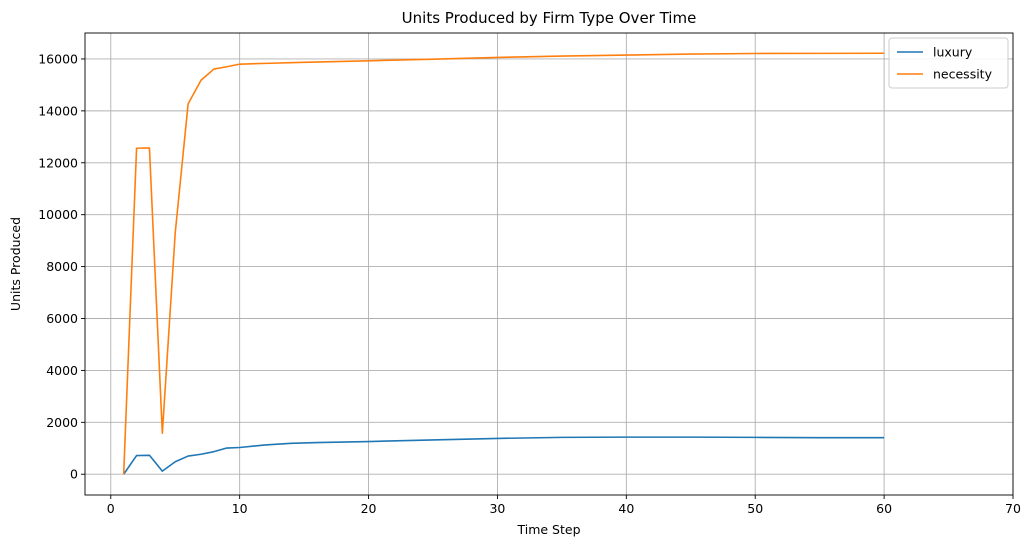  What do you see at coordinates (953, 52) in the screenshot?
I see `legend-label-luxury: luxury` at bounding box center [953, 52].